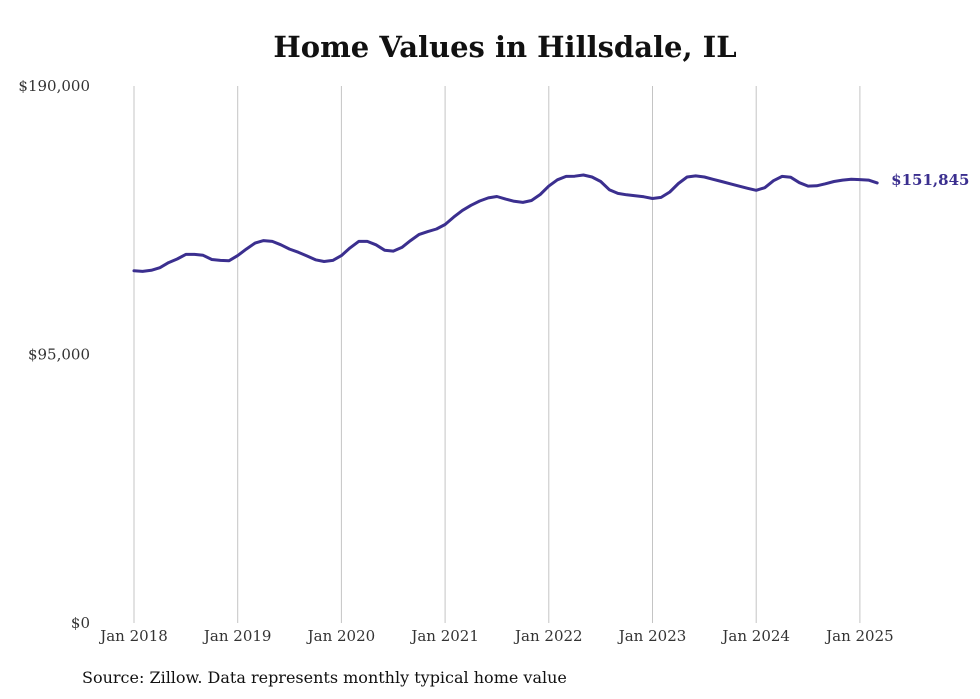 The width and height of the screenshot is (980, 699). Describe the element at coordinates (80, 623) in the screenshot. I see `y-tick-label: $0` at that location.